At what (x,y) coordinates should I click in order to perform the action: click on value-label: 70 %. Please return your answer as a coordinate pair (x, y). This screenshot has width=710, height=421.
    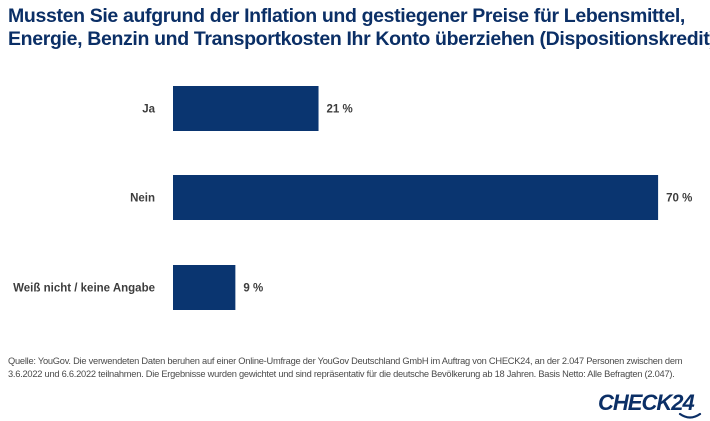
    Looking at the image, I should click on (679, 199).